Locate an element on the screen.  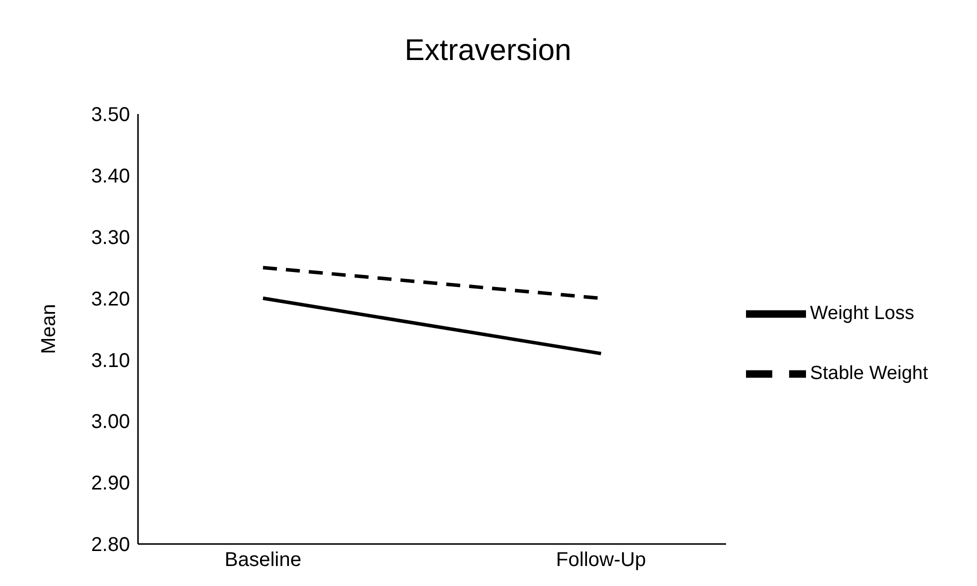
y-tick-label: 2.90 is located at coordinates (110, 483).